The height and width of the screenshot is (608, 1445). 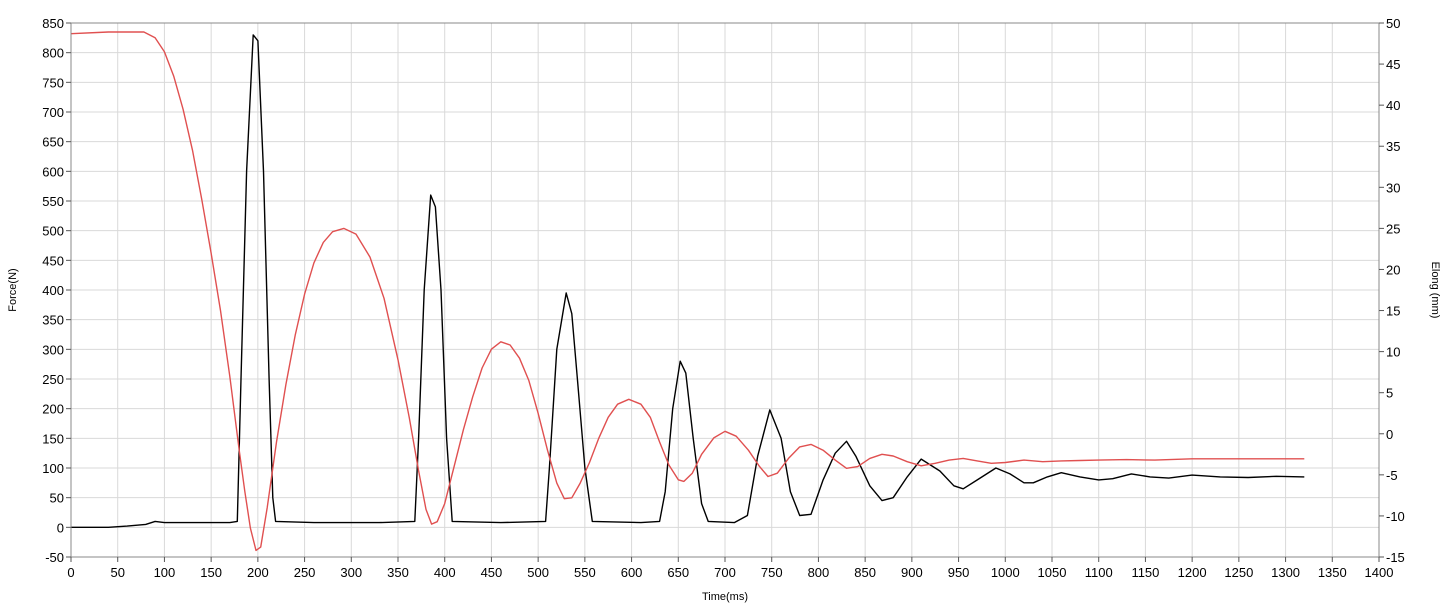 What do you see at coordinates (445, 572) in the screenshot?
I see `x-tick-label-8: 400` at bounding box center [445, 572].